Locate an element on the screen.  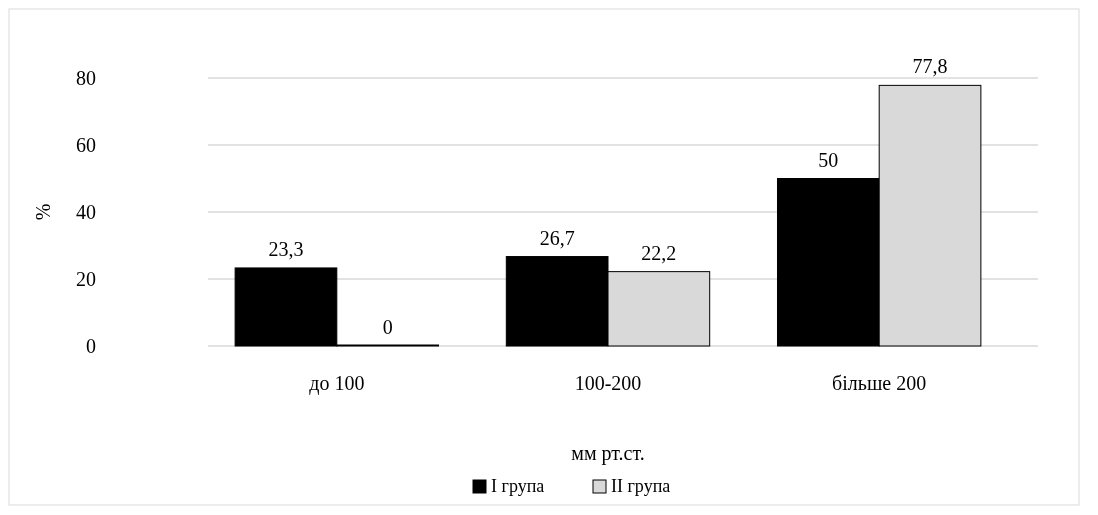
x-tick-label: 100-200 is located at coordinates (608, 383).